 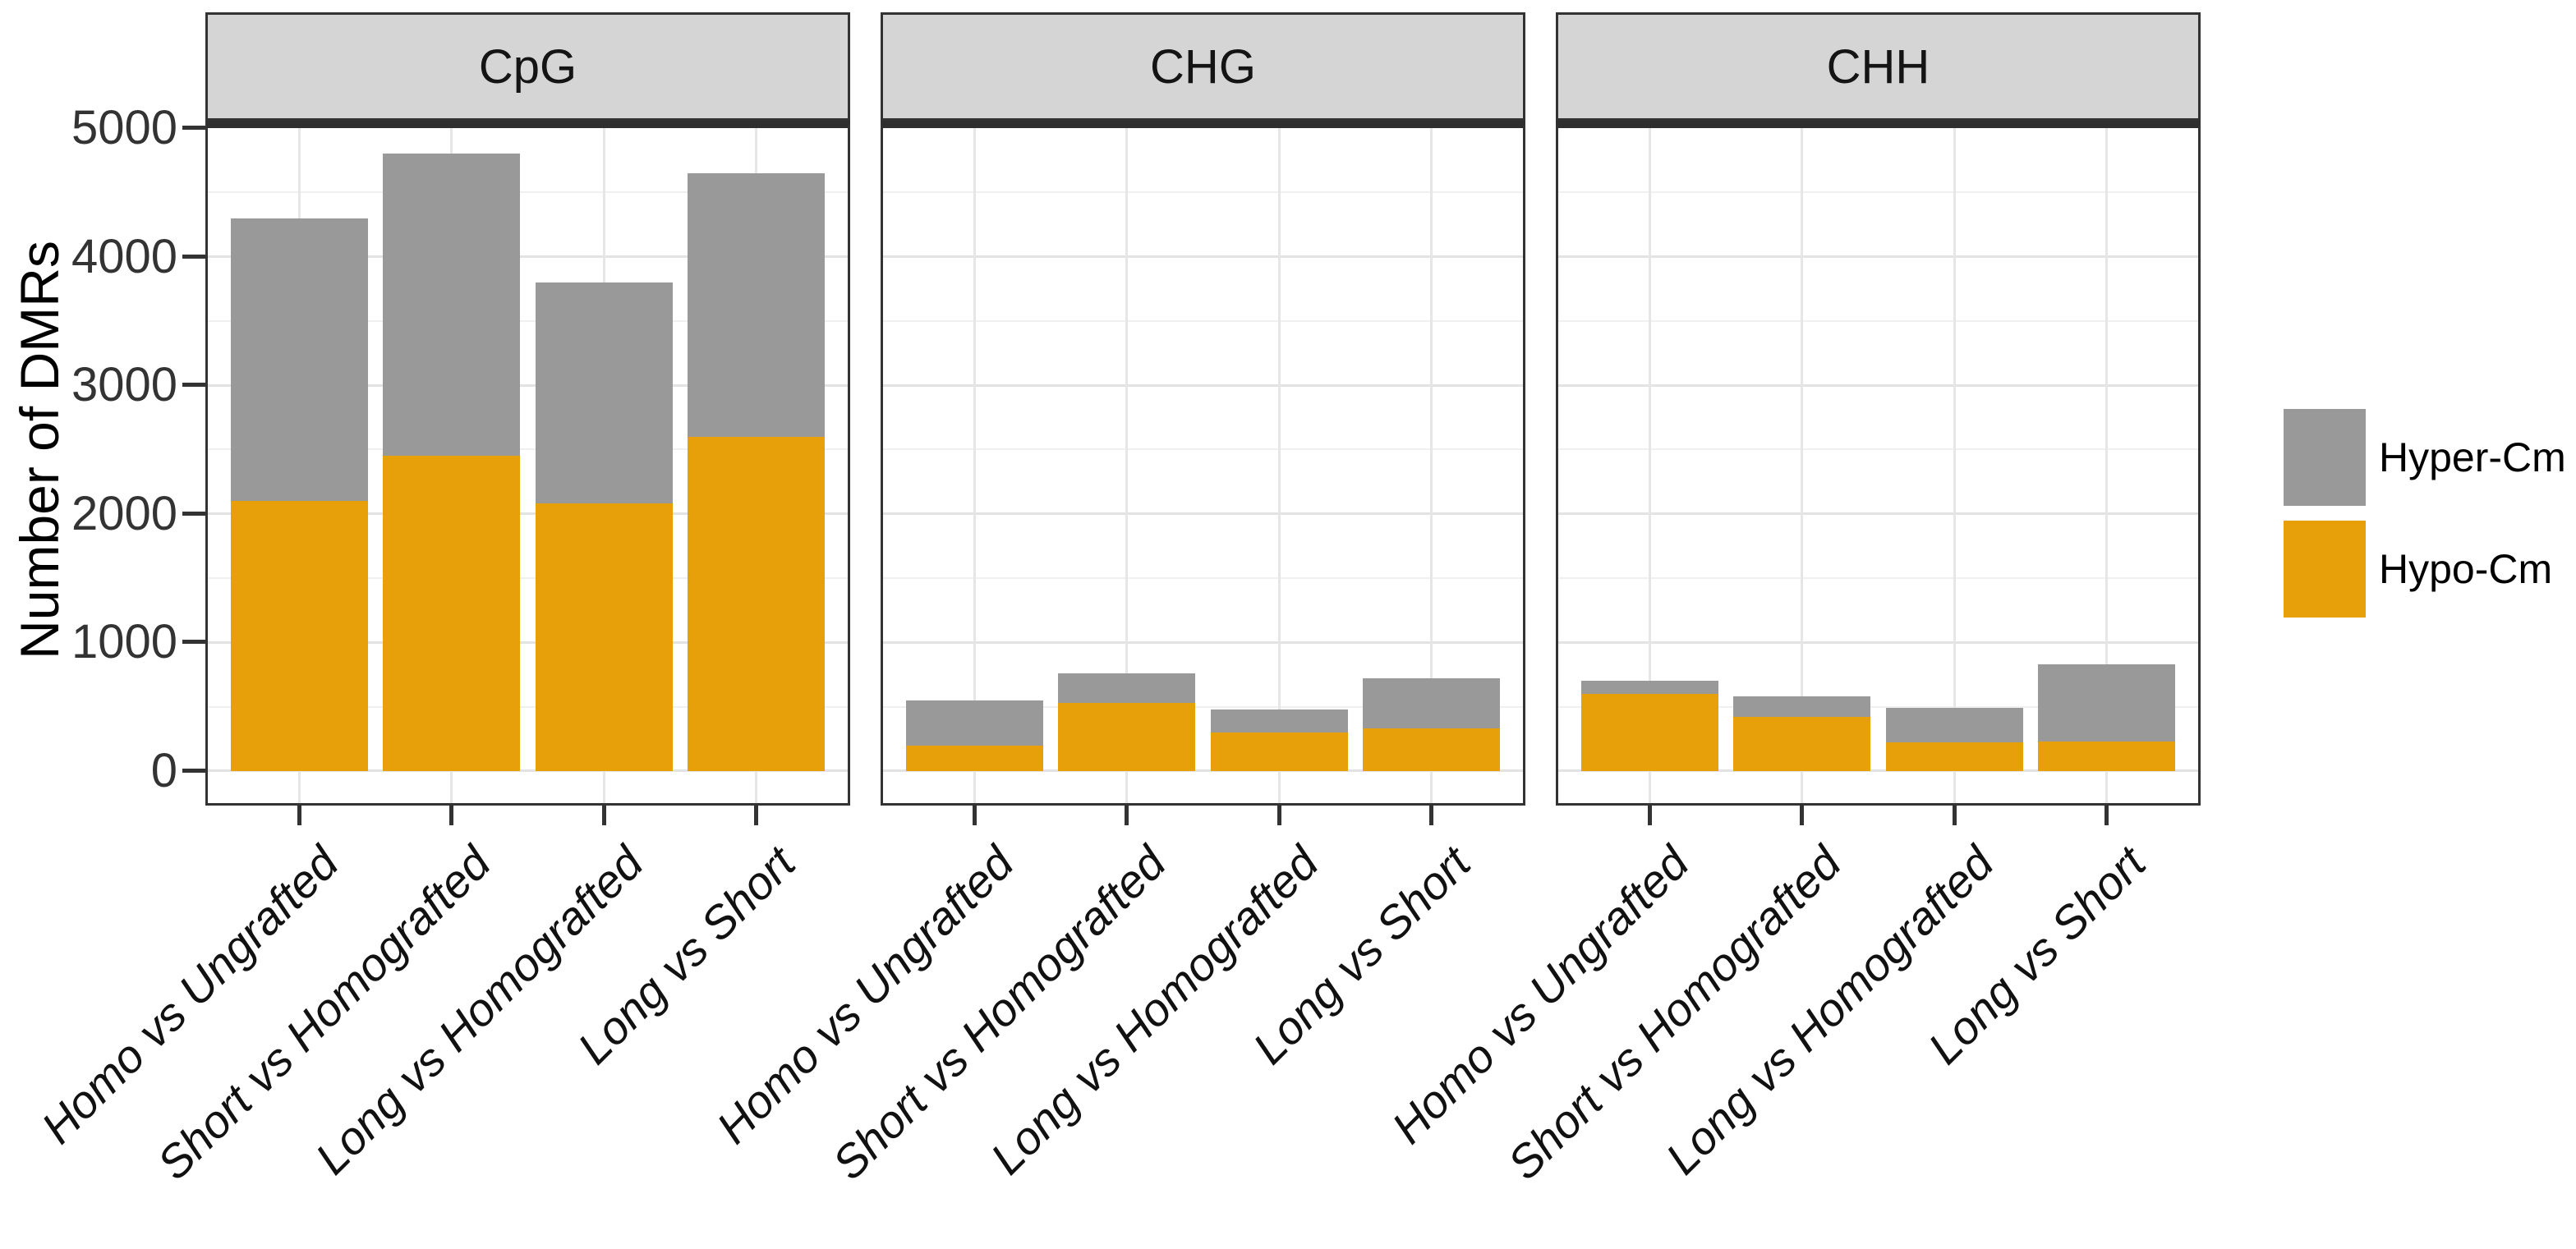 What do you see at coordinates (124, 256) in the screenshot?
I see `y-tick-label: 4000` at bounding box center [124, 256].